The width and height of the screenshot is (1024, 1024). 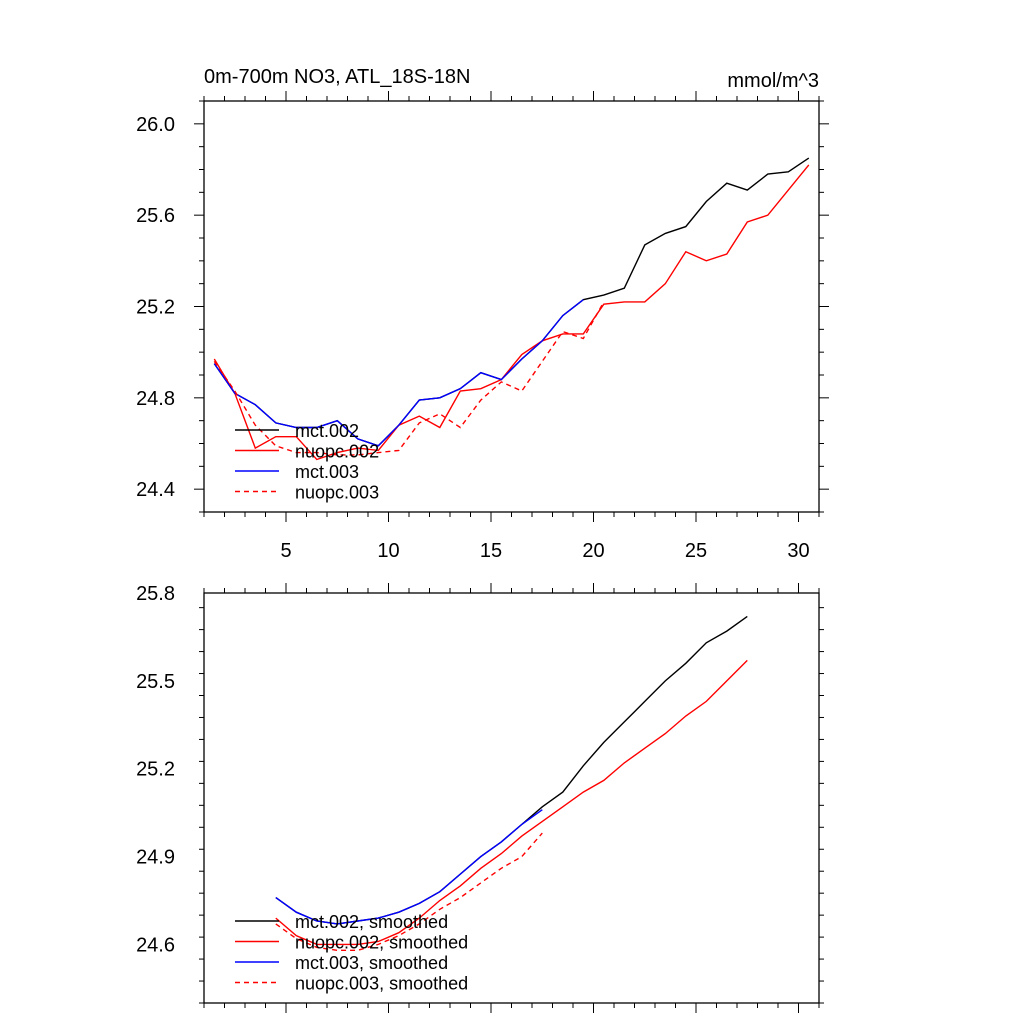 I want to click on x-tick-label-20: 20, so click(x=593, y=551).